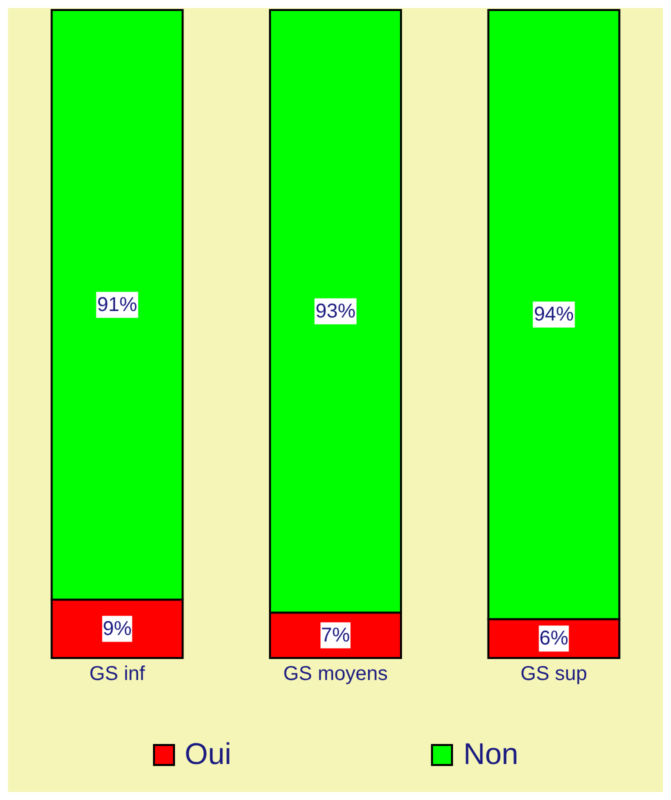  I want to click on data-label: 6%, so click(554, 639).